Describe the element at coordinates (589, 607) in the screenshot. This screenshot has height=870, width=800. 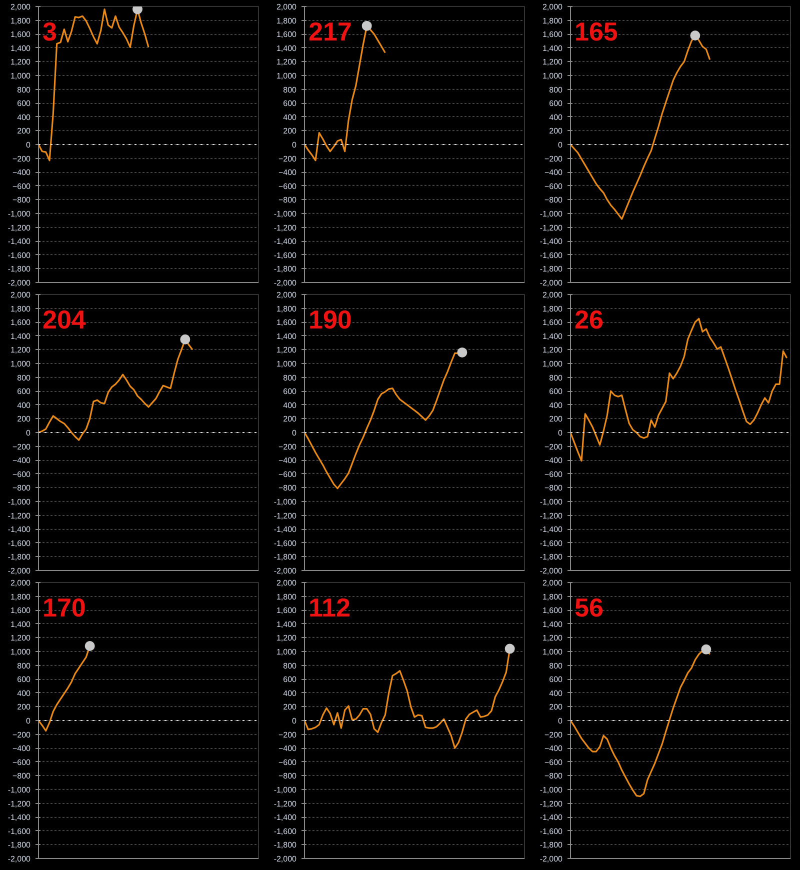
I see `chart-title: 56` at that location.